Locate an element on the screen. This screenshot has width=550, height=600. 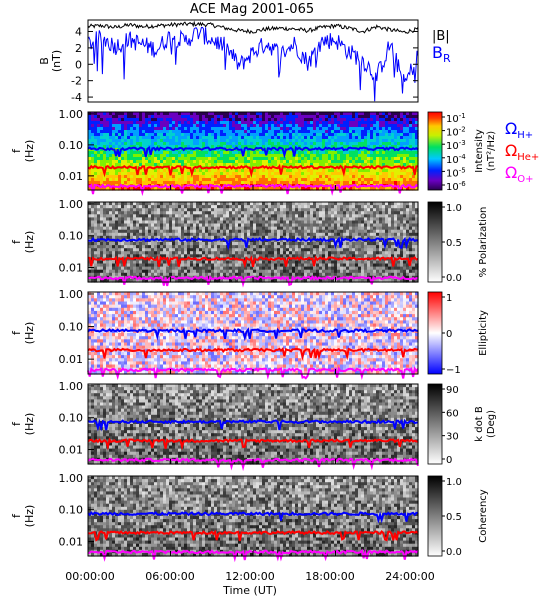
colorbar-label: (Deg) is located at coordinates (491, 424).